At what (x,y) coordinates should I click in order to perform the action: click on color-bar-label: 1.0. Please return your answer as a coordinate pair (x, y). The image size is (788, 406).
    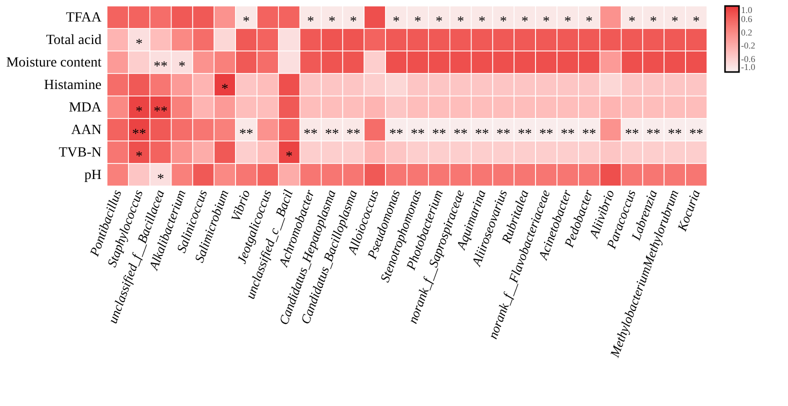
    Looking at the image, I should click on (747, 10).